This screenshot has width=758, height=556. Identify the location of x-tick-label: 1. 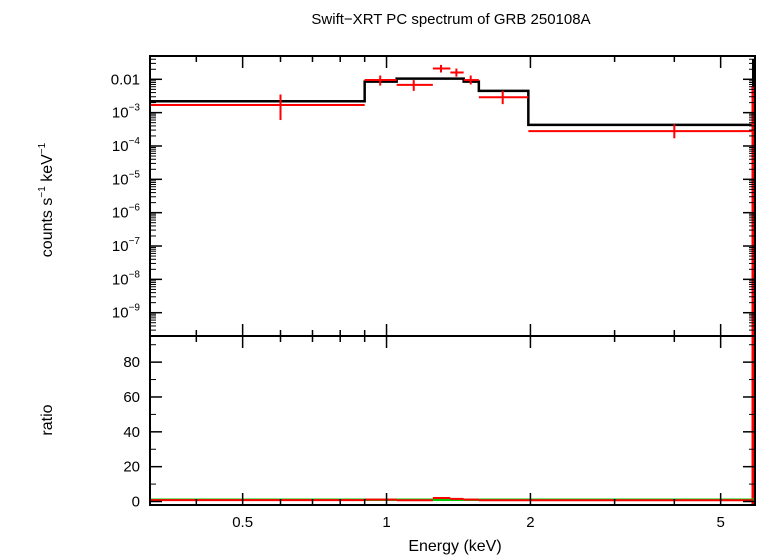
(386, 522).